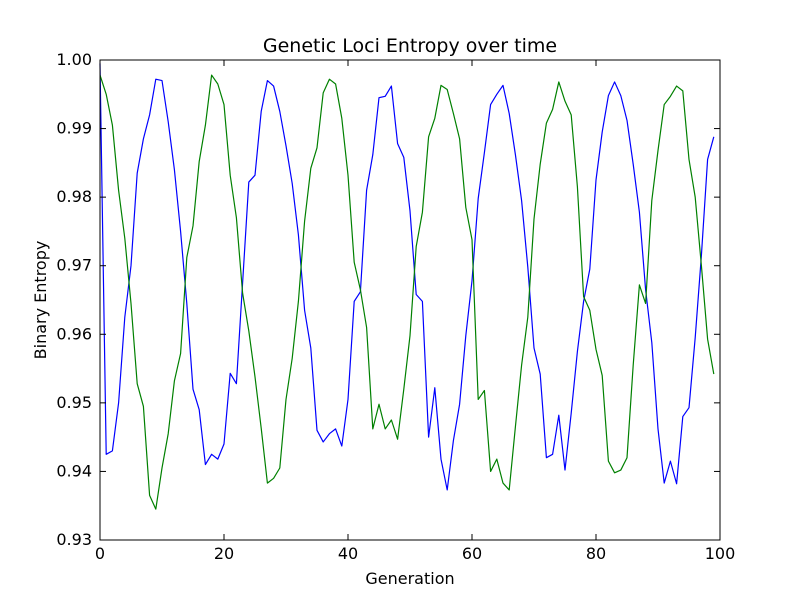 The height and width of the screenshot is (600, 800). Describe the element at coordinates (348, 553) in the screenshot. I see `x-tick-label: 40` at that location.